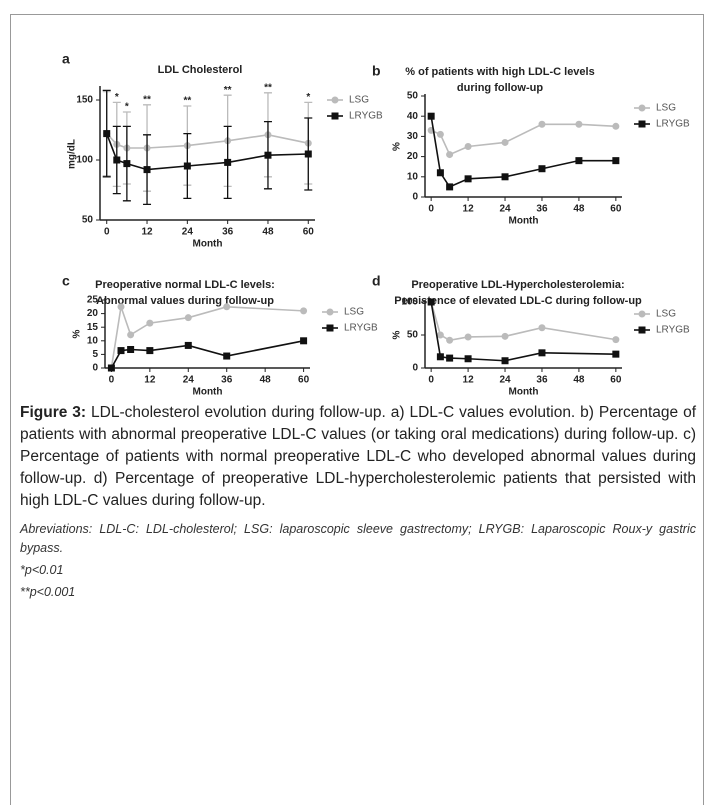  What do you see at coordinates (200, 70) in the screenshot?
I see `chart-title: LDL Cholesterol` at bounding box center [200, 70].